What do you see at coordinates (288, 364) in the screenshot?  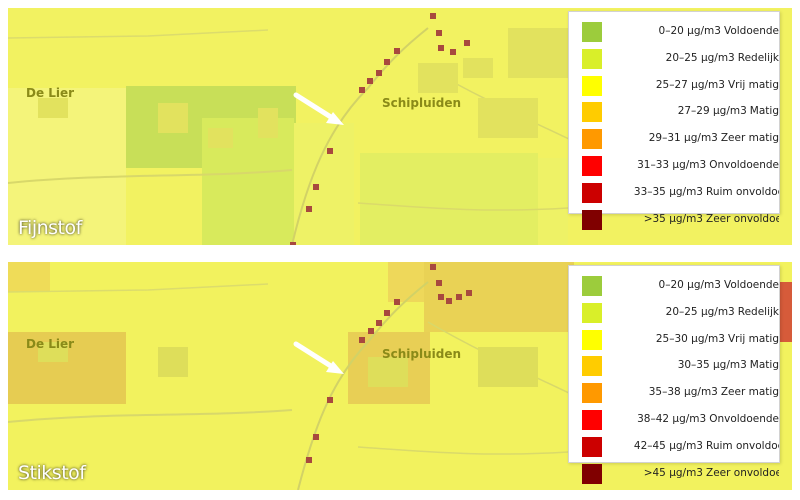 I see `built-area` at bounding box center [288, 364].